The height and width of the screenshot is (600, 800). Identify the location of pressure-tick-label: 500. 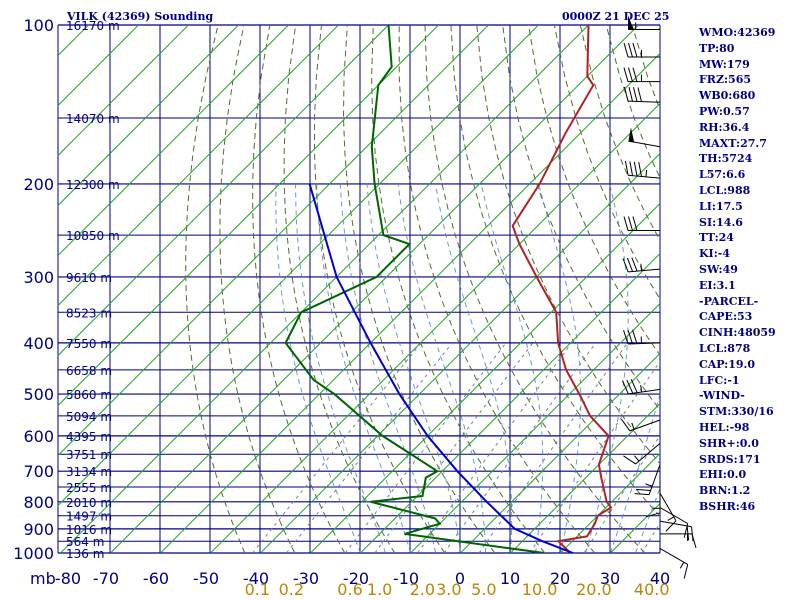
(38, 394).